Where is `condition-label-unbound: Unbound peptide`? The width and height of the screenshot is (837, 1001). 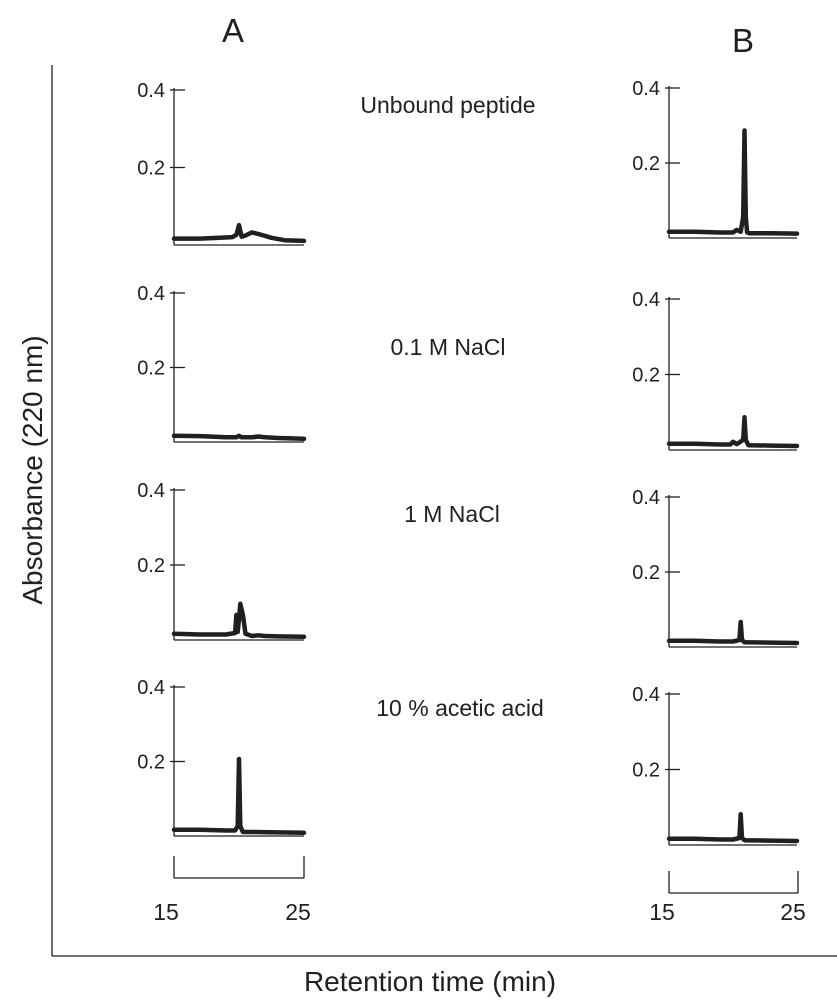 condition-label-unbound: Unbound peptide is located at coordinates (447, 105).